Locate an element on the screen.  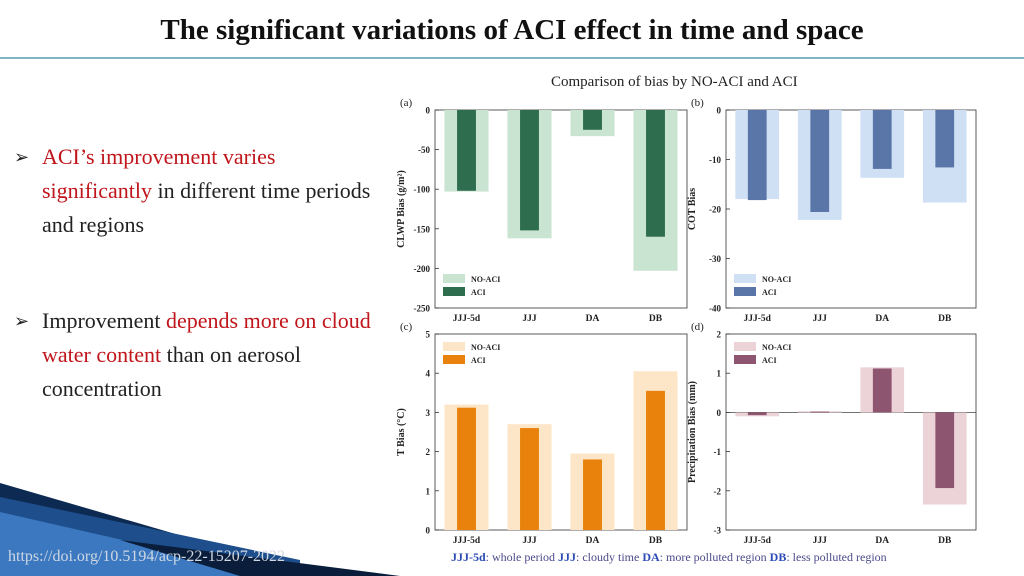
y-tick-label: -3 is located at coordinates (718, 531).